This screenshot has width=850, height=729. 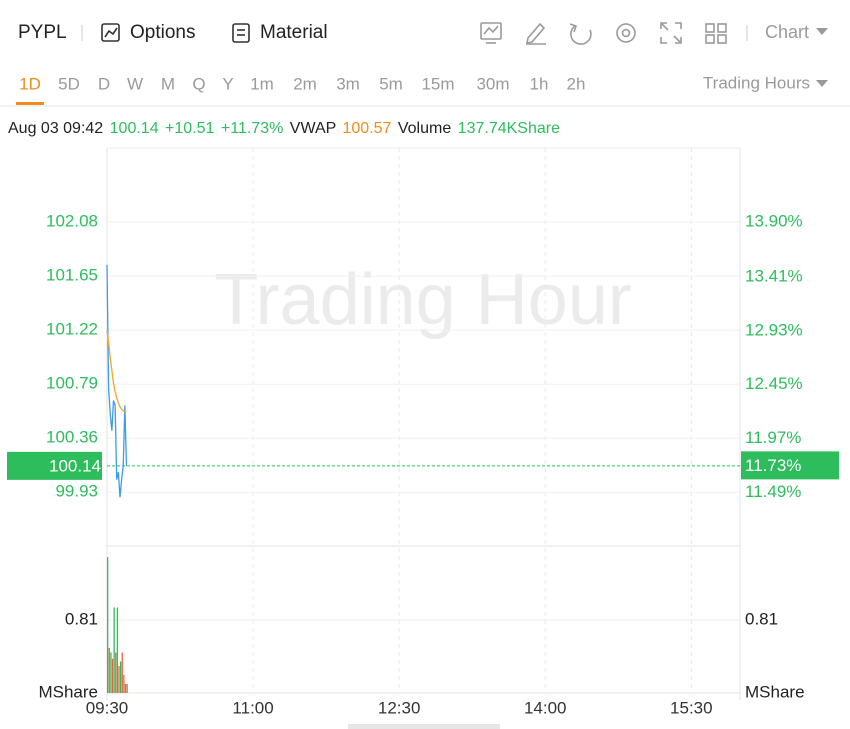 What do you see at coordinates (81, 619) in the screenshot?
I see `y-tick-label: 0.81` at bounding box center [81, 619].